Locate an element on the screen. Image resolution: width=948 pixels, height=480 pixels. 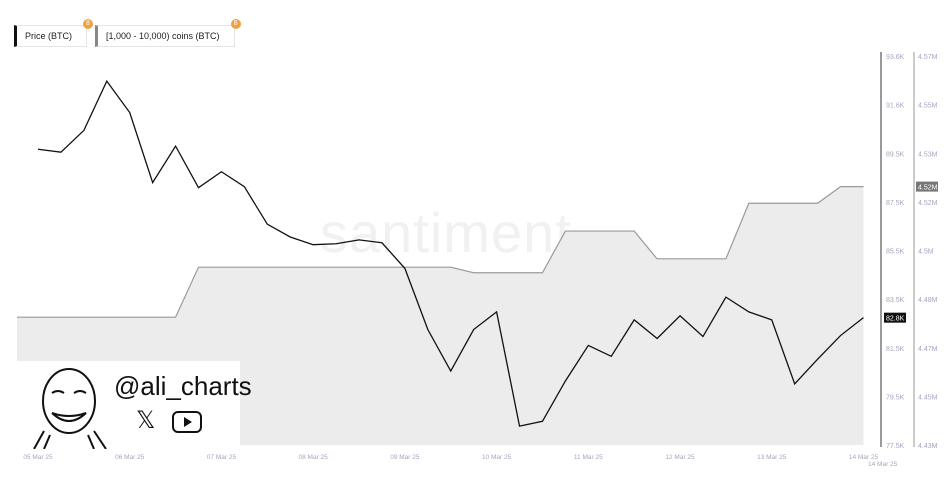
y-left-tick: 89.5K is located at coordinates (895, 154).